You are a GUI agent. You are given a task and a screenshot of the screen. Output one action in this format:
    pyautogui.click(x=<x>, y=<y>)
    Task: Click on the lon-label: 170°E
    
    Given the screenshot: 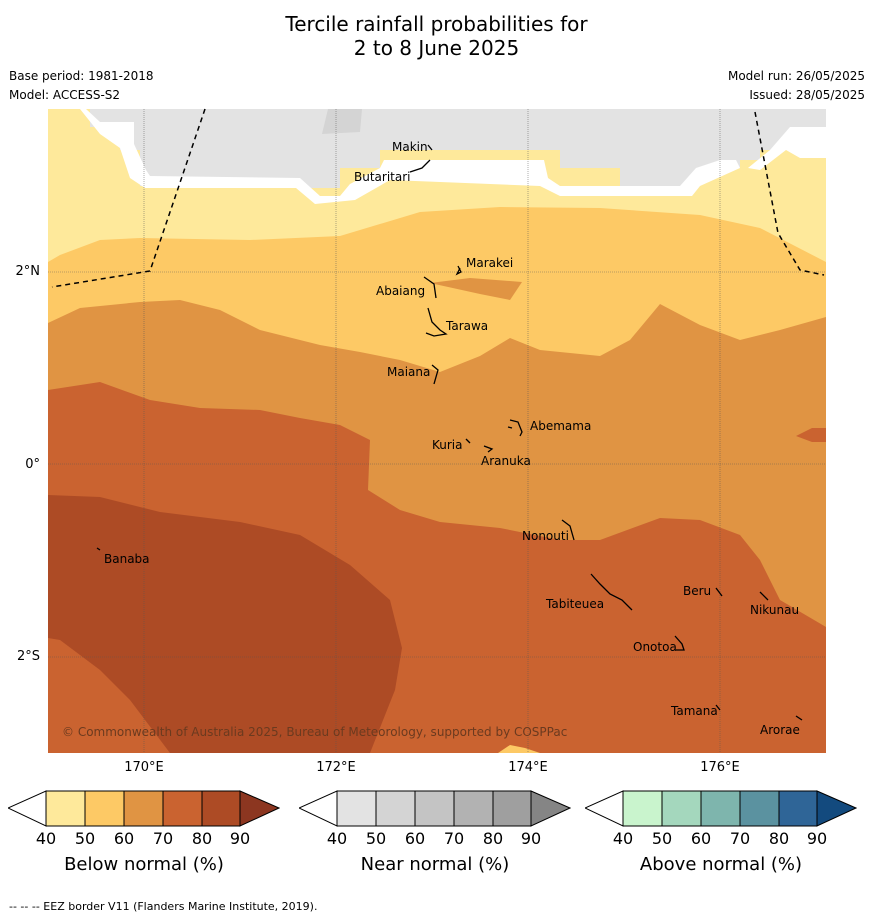 What is the action you would take?
    pyautogui.click(x=144, y=767)
    